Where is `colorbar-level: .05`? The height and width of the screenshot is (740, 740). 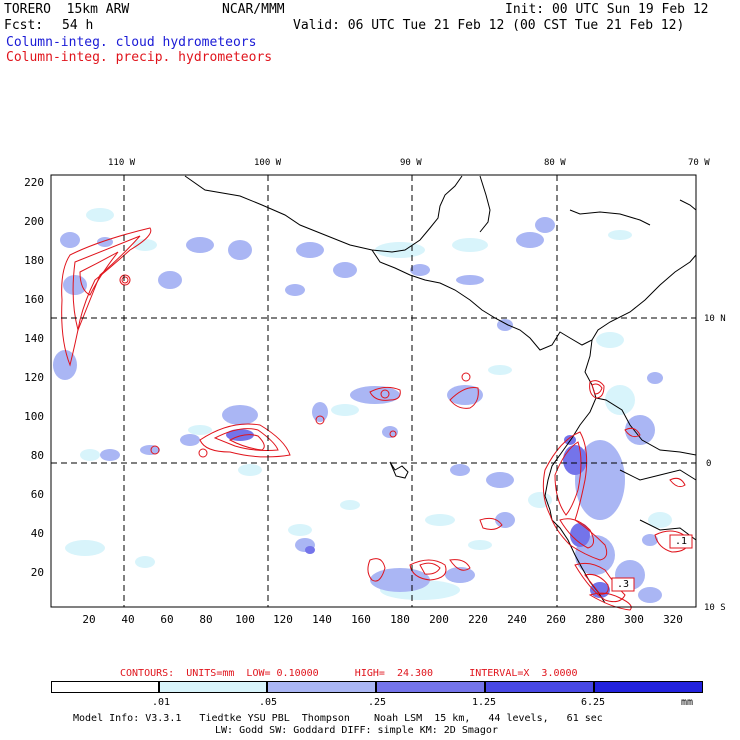 colorbar-level: .05 is located at coordinates (268, 702).